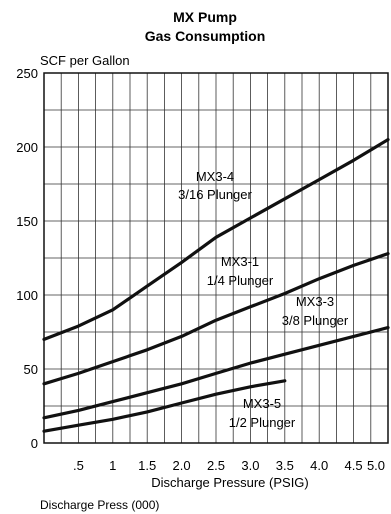  I want to click on series-label-mx3-5: MX3-5, so click(262, 403).